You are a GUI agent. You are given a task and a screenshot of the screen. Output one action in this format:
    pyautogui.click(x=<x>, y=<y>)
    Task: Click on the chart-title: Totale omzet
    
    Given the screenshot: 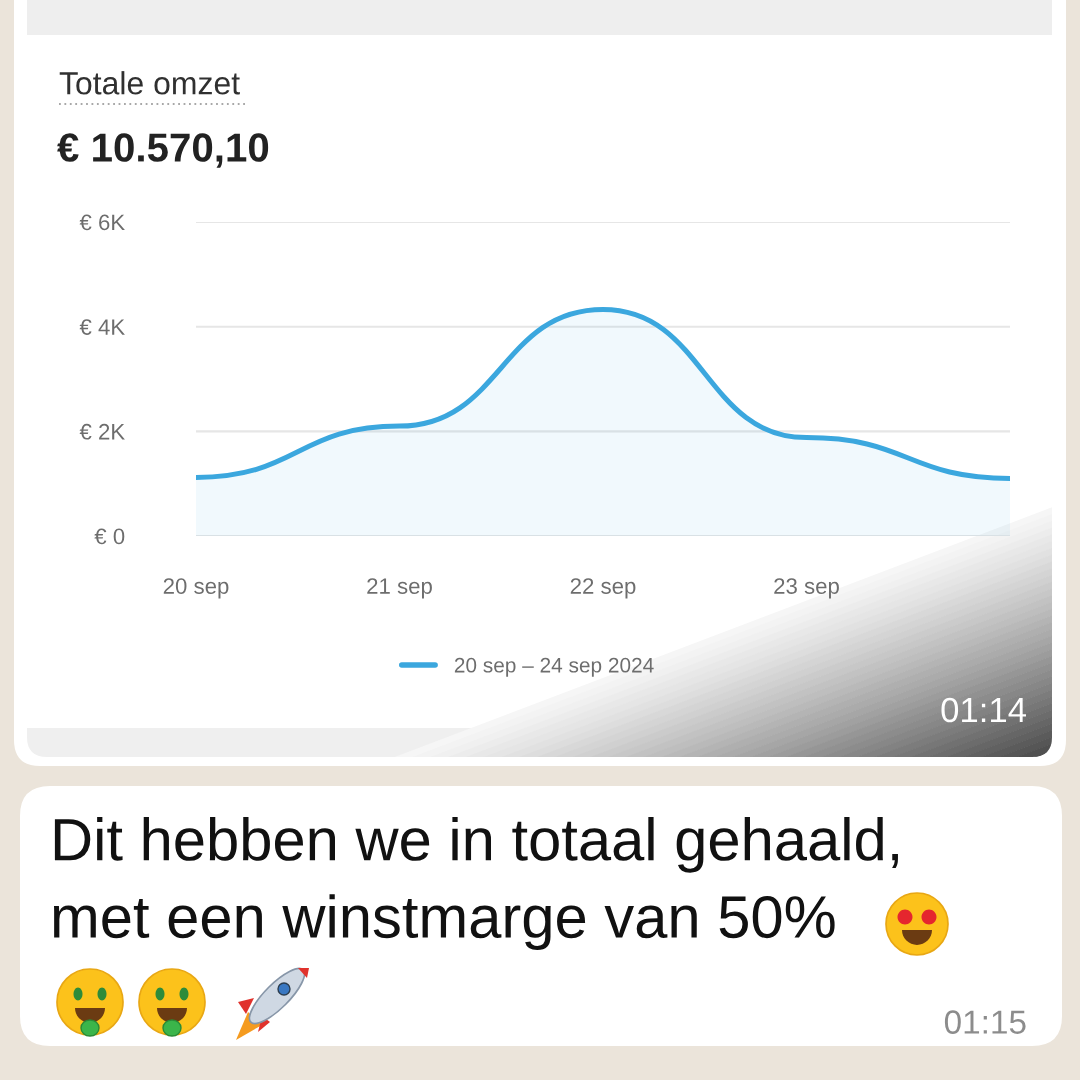 What is the action you would take?
    pyautogui.click(x=149, y=83)
    